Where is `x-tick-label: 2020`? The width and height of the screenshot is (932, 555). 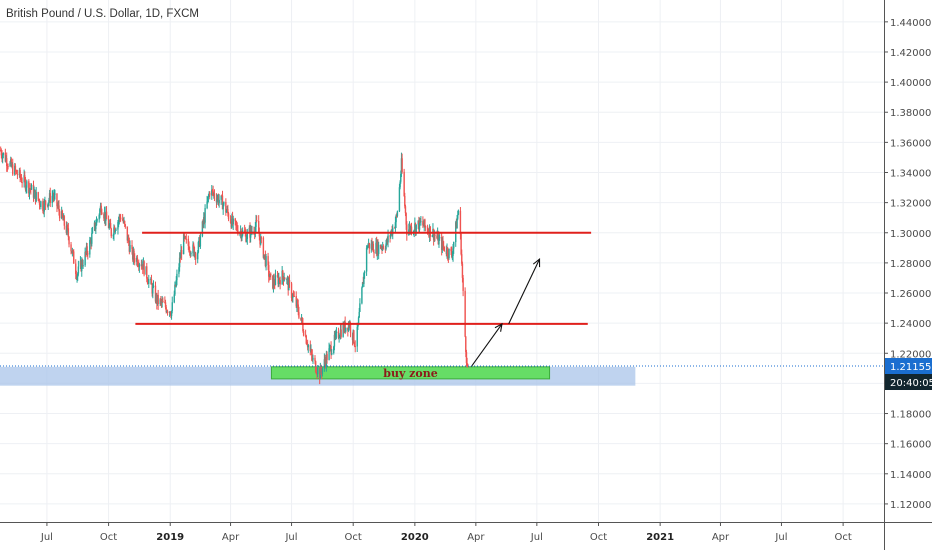 x-tick-label: 2020 is located at coordinates (415, 537).